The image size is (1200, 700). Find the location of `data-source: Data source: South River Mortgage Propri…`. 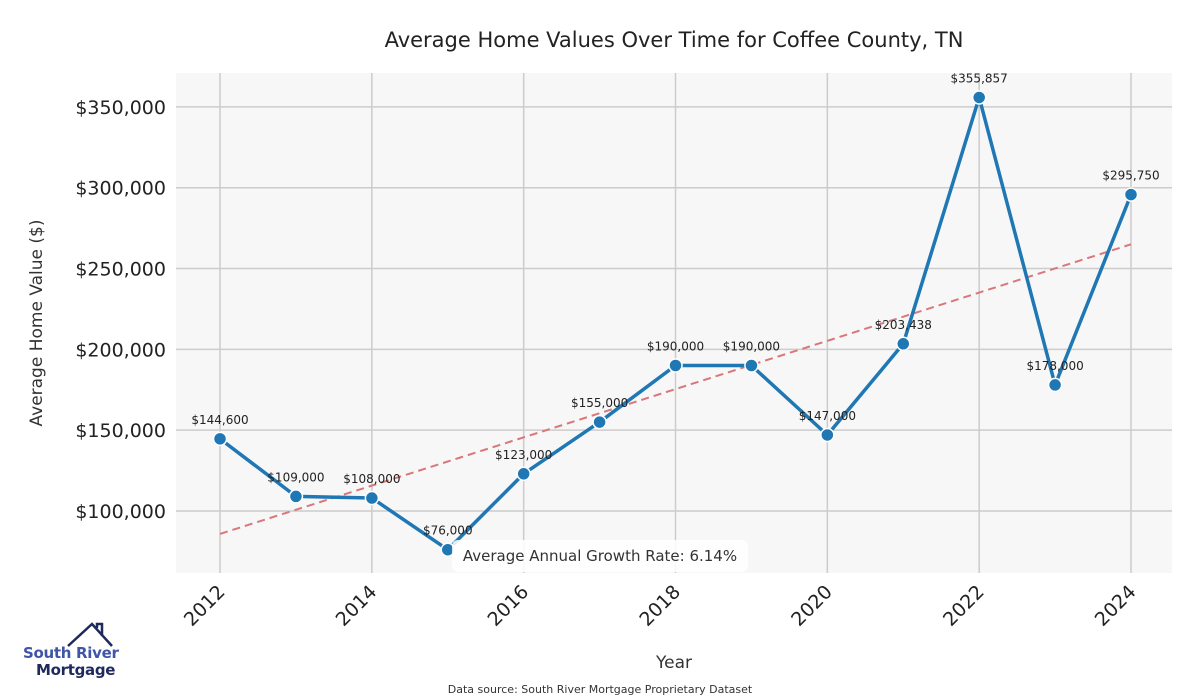

data-source: Data source: South River Mortgage Propri… is located at coordinates (600, 689).